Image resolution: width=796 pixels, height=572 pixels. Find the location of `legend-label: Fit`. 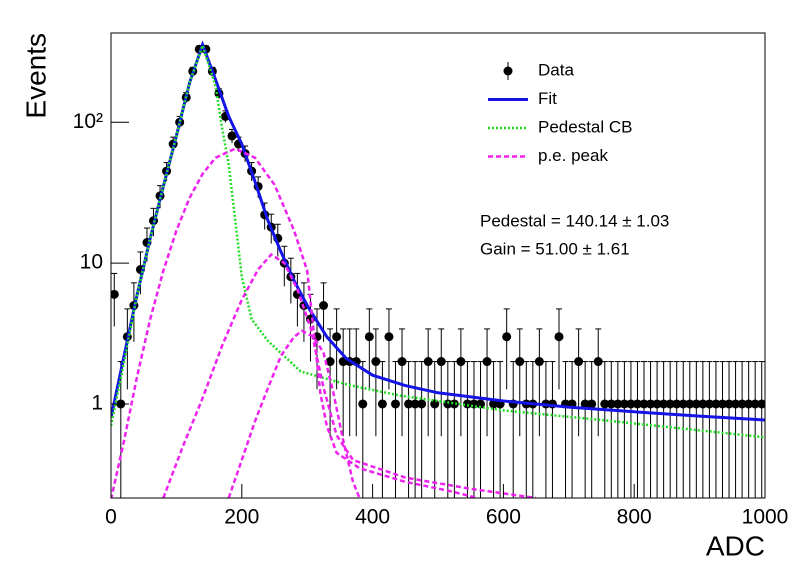

legend-label: Fit is located at coordinates (547, 98).